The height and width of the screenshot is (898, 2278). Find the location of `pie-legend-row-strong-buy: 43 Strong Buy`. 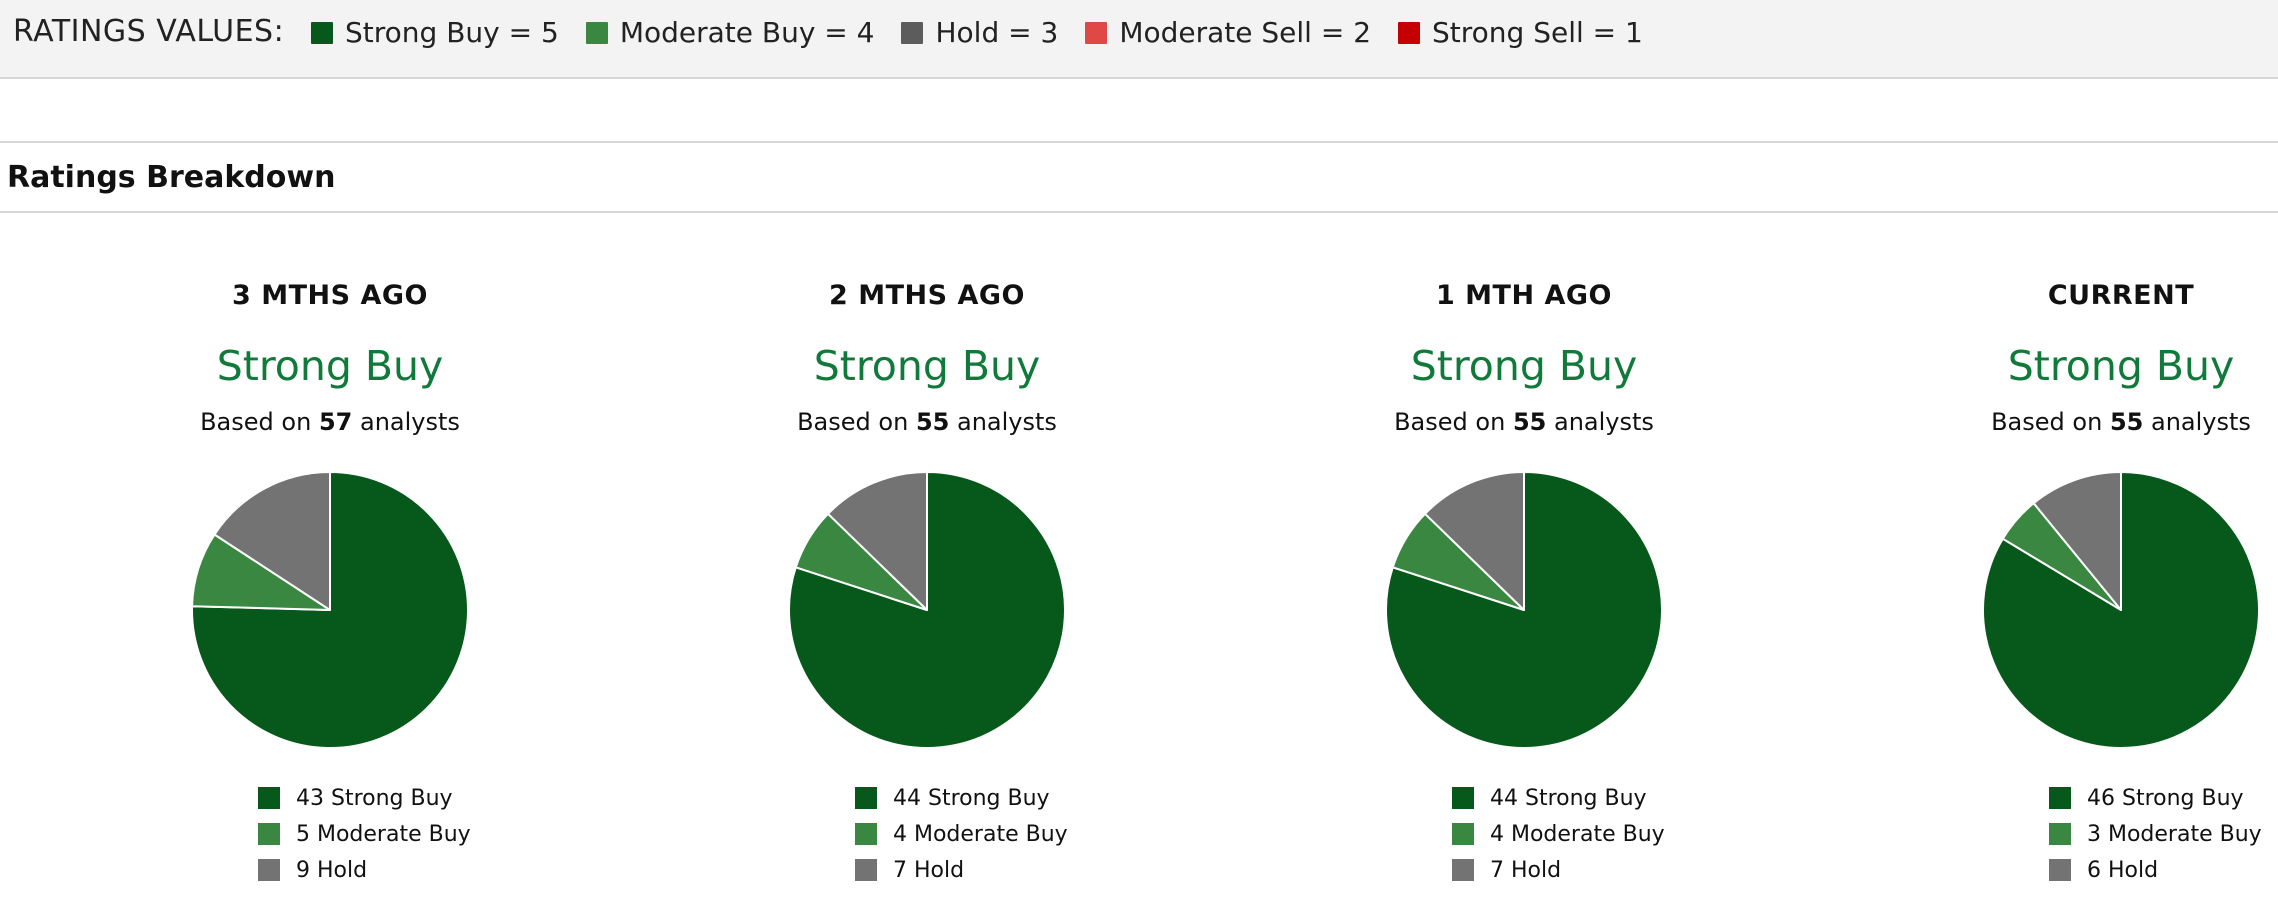

pie-legend-row-strong-buy: 43 Strong Buy is located at coordinates (364, 798).